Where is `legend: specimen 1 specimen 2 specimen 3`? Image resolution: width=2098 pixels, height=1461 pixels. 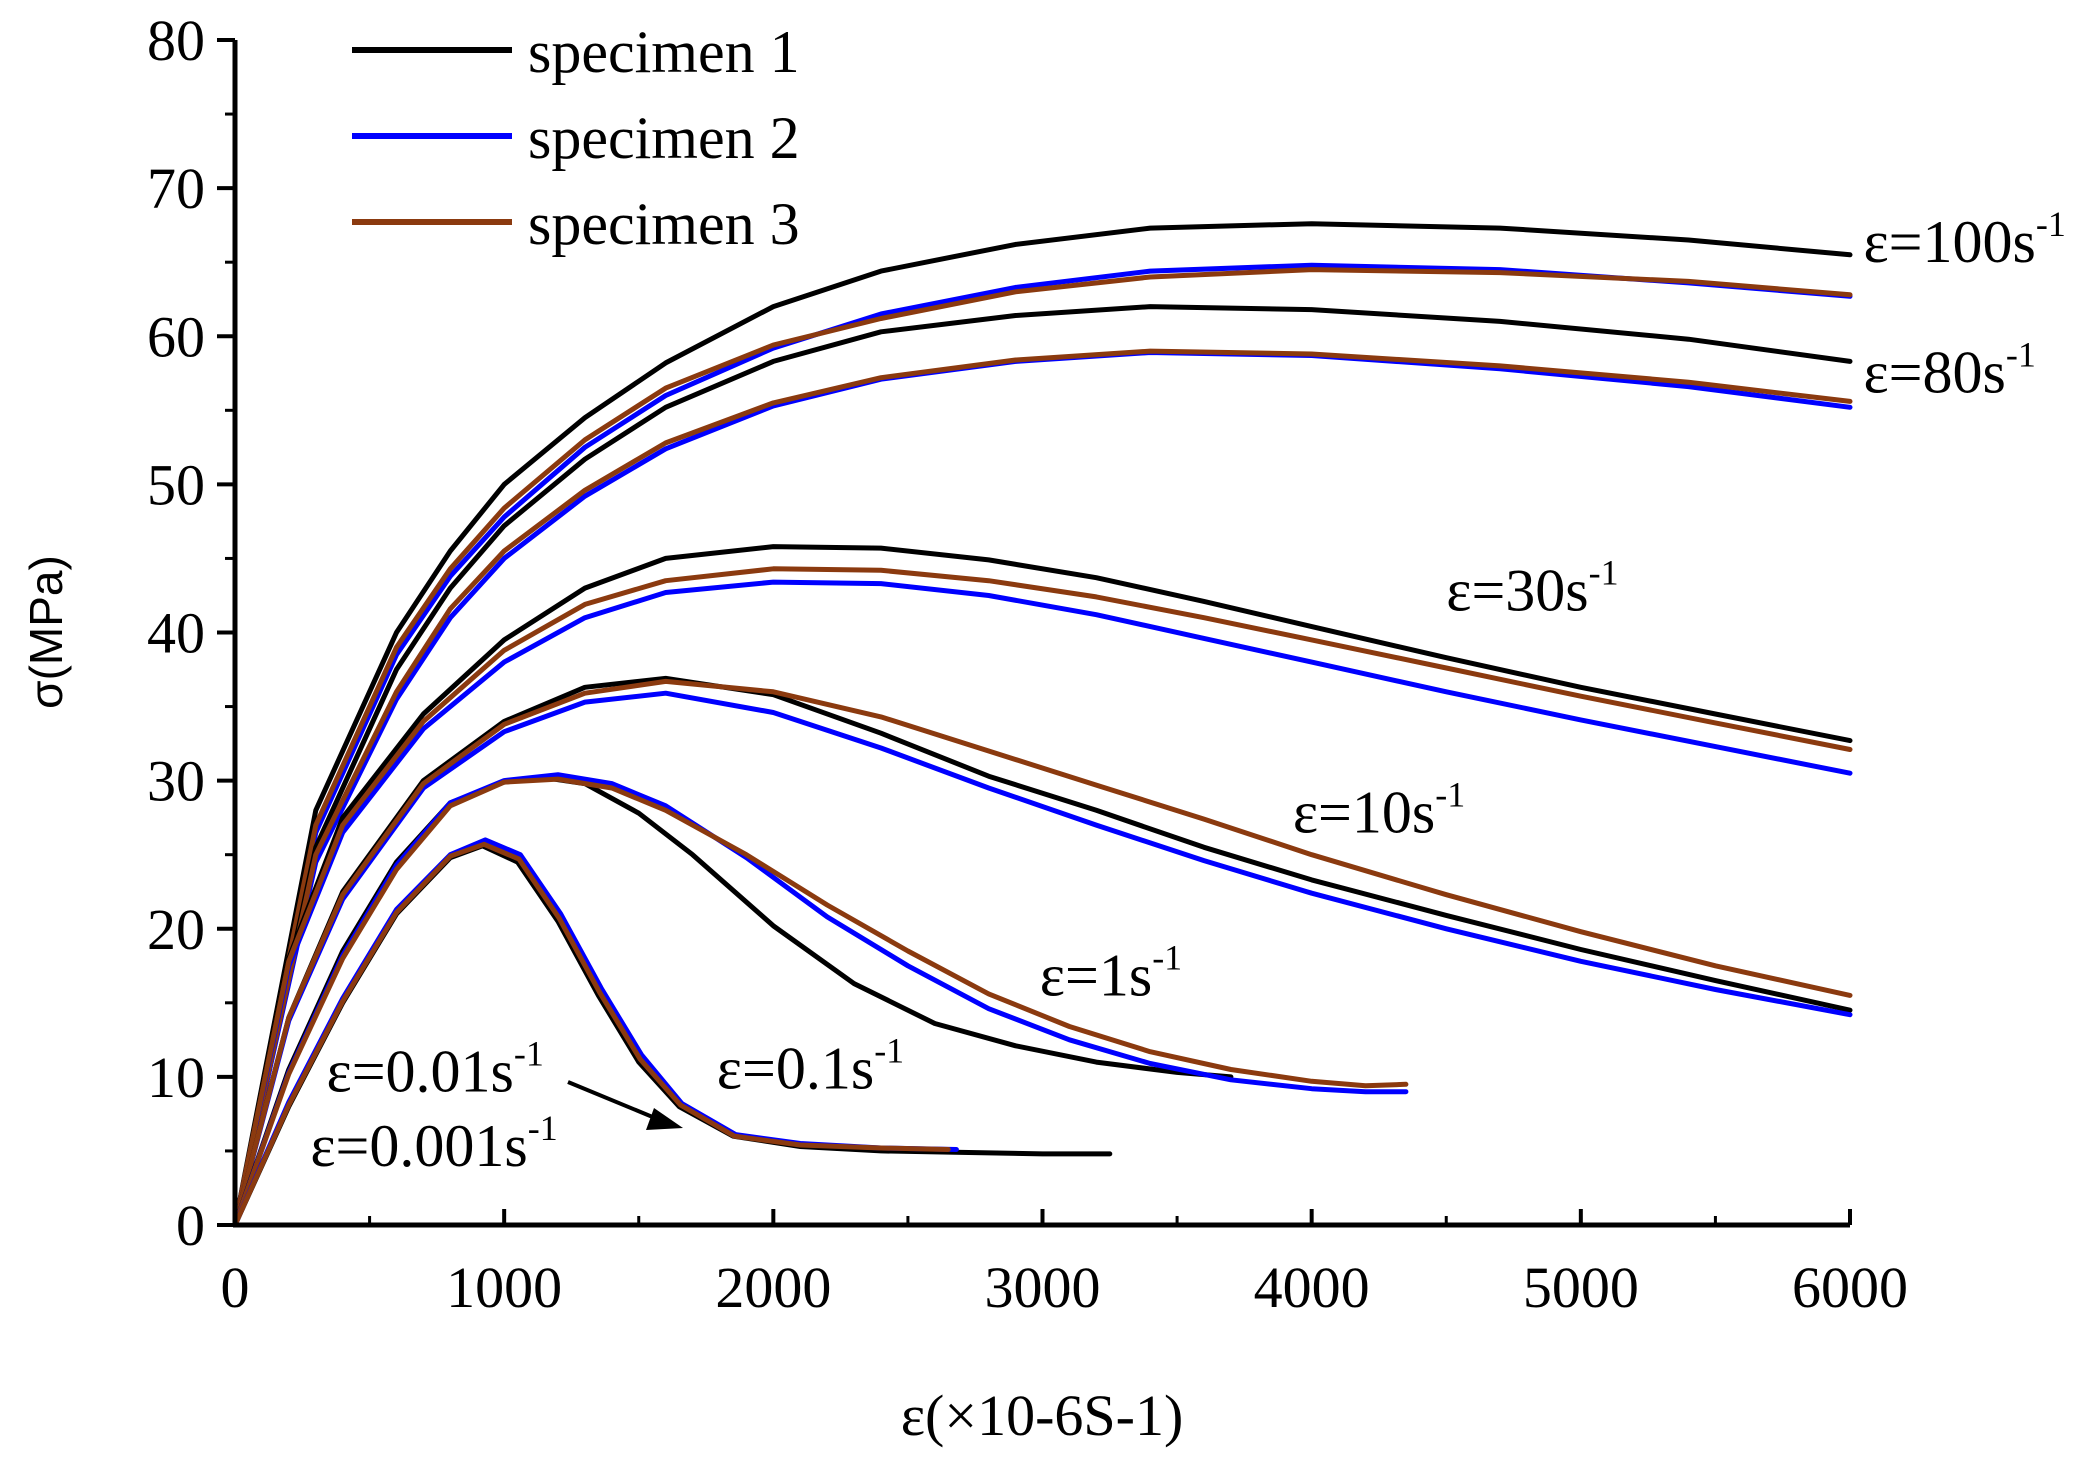 legend: specimen 1 specimen 2 specimen 3 is located at coordinates (576, 138).